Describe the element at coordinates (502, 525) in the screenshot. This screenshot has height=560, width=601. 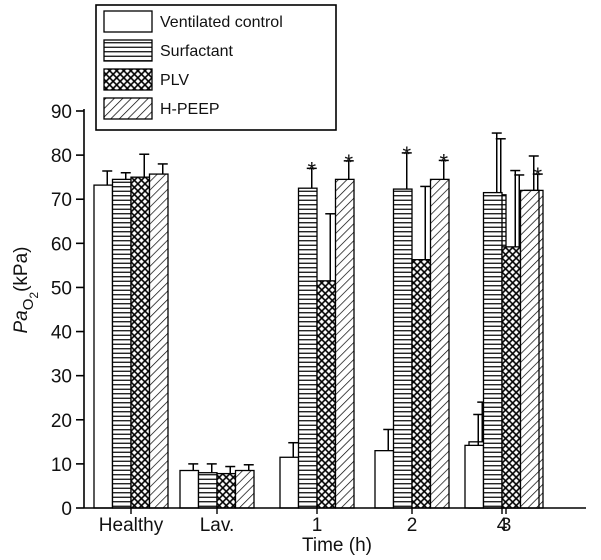
I see `x-tick-label: 4` at that location.